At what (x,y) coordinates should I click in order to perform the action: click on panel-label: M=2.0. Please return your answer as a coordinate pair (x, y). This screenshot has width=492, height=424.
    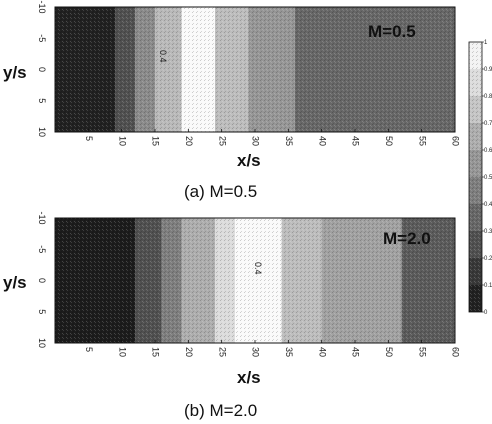
    Looking at the image, I should click on (407, 238).